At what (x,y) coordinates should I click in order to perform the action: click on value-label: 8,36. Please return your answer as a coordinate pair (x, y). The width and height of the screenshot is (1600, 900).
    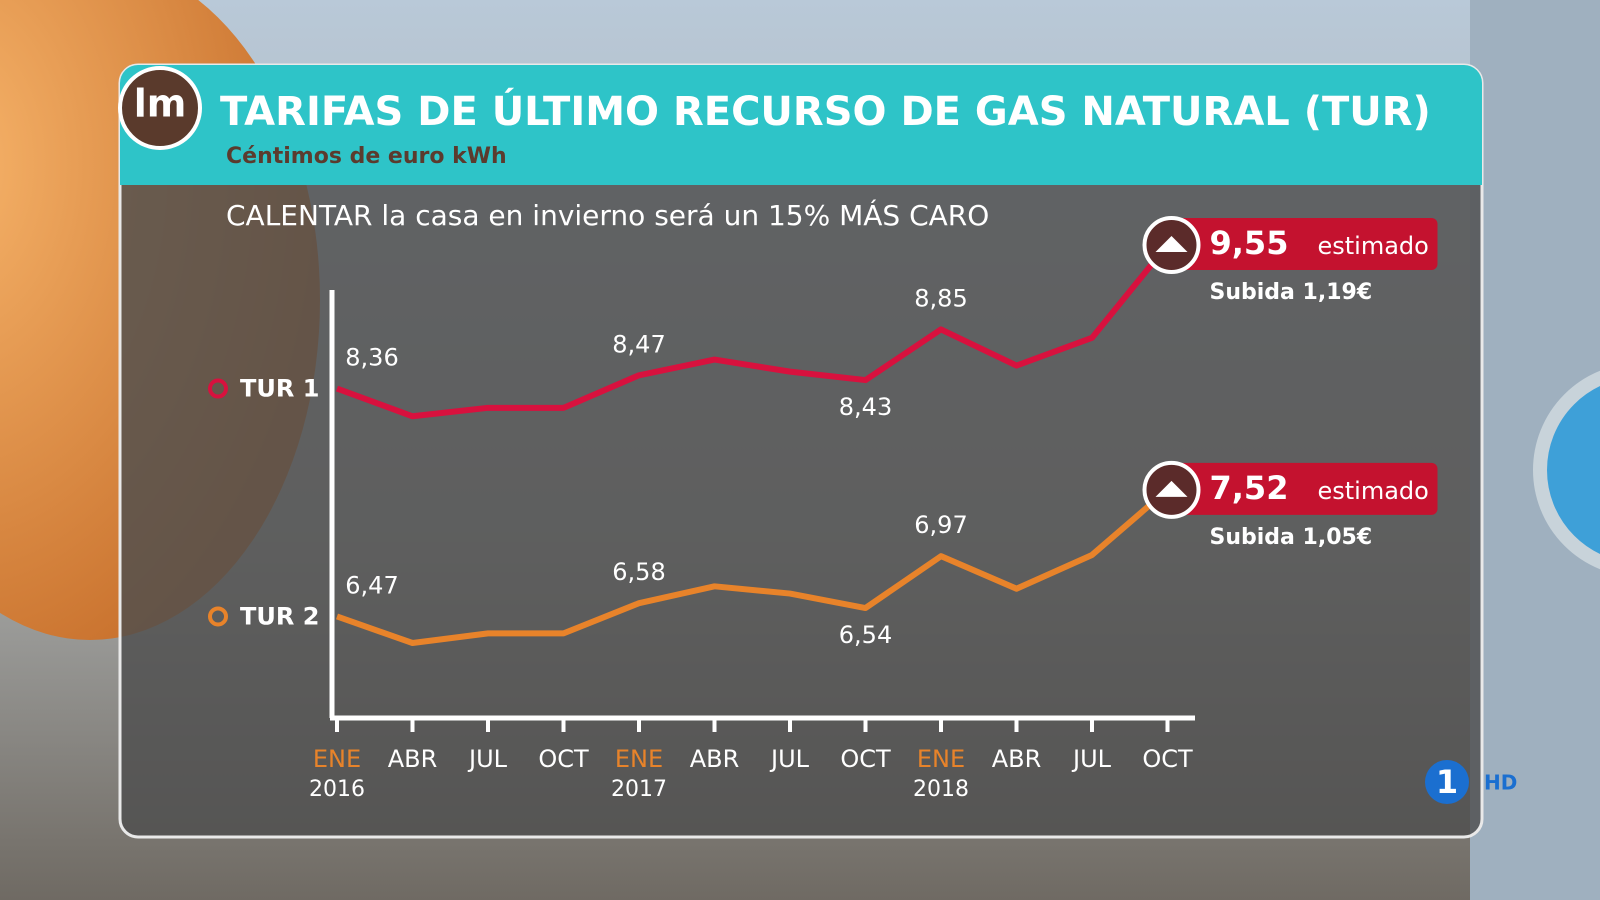
    Looking at the image, I should click on (371, 358).